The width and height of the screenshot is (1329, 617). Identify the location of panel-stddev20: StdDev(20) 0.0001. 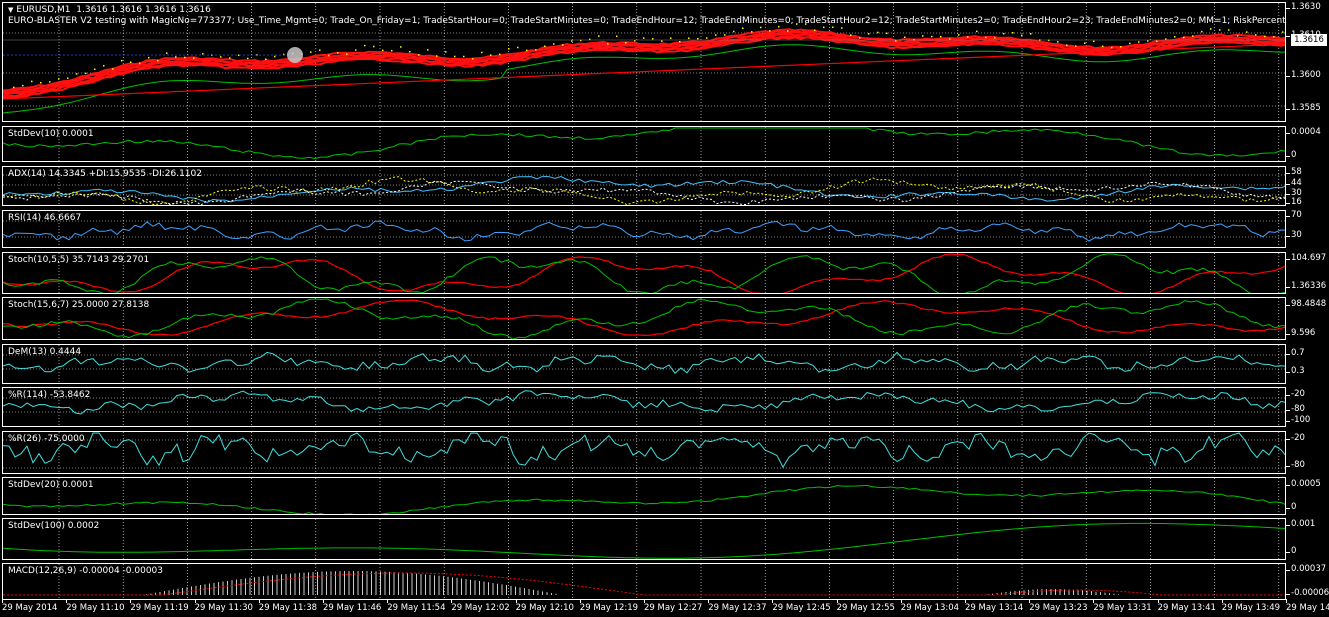
(644, 496).